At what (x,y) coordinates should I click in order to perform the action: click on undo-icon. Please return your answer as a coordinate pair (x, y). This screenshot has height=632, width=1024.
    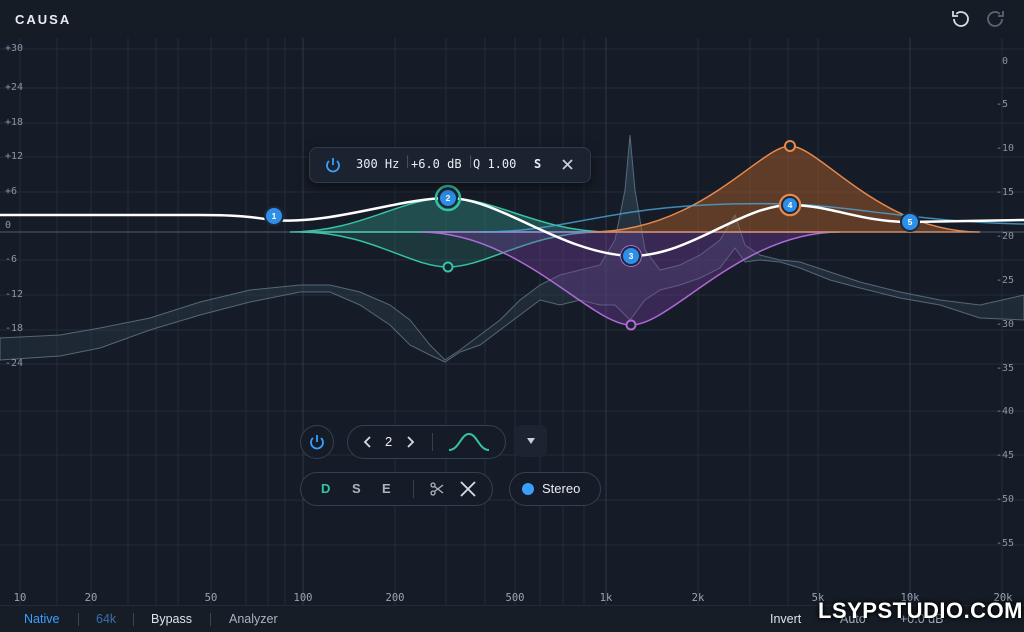
    Looking at the image, I should click on (960, 19).